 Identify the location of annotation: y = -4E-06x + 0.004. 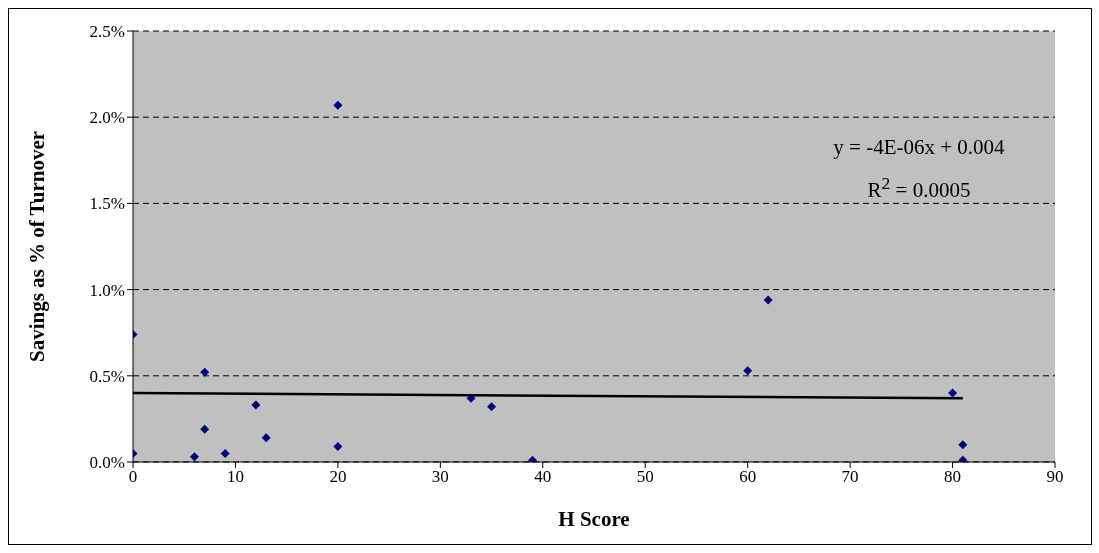
(919, 147).